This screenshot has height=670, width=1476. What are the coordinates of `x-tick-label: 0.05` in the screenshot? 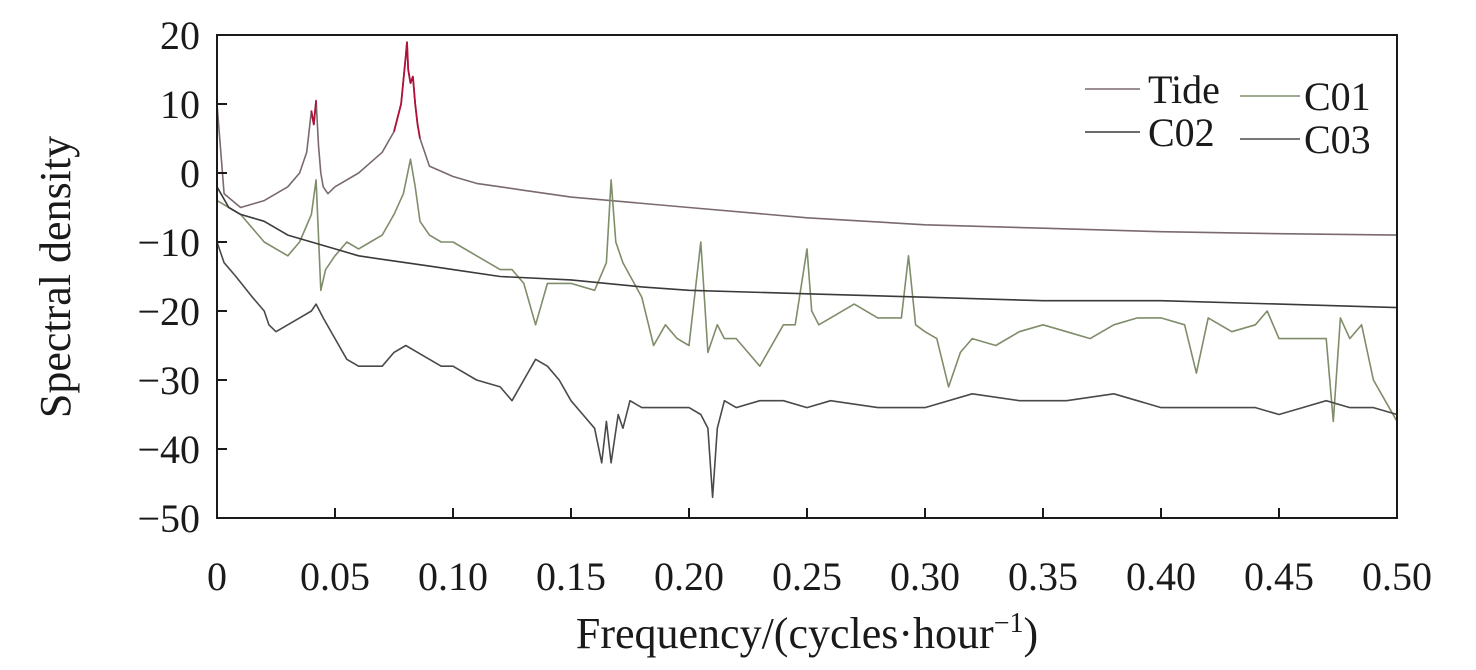 It's located at (335, 576).